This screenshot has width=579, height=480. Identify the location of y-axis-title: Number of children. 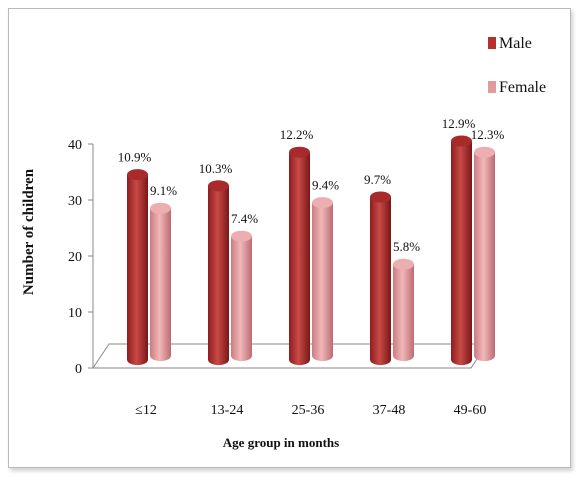
(29, 231).